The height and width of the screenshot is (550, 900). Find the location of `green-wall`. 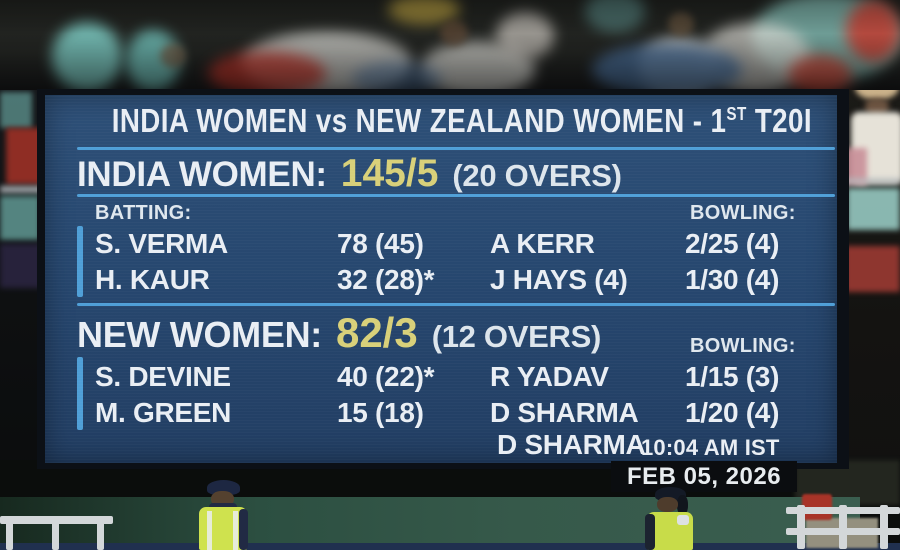

green-wall is located at coordinates (430, 521).